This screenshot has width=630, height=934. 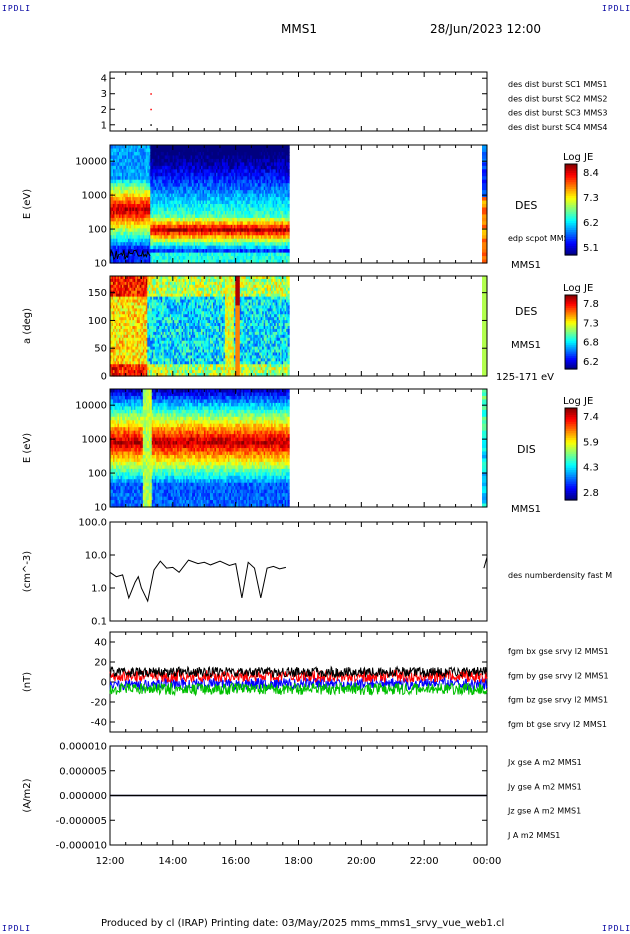 What do you see at coordinates (17, 8) in the screenshot?
I see `corner-mark-top-left: IPDLI` at bounding box center [17, 8].